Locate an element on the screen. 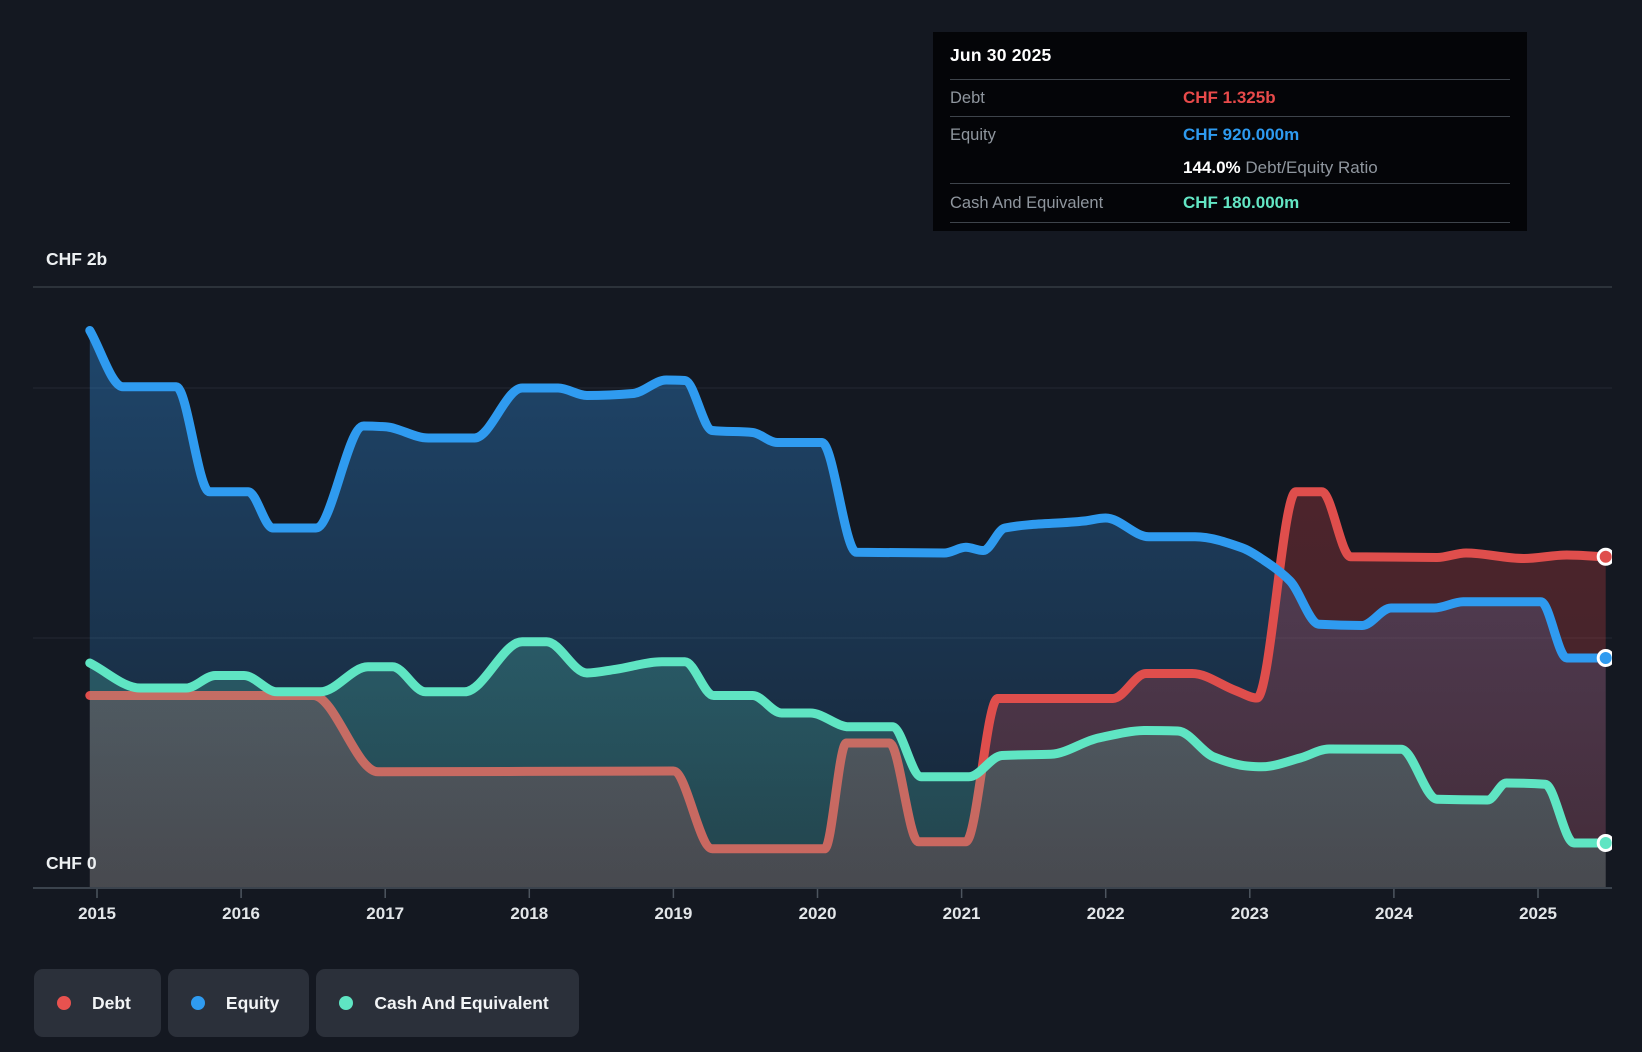  x-tick-label: 2023 is located at coordinates (1250, 913).